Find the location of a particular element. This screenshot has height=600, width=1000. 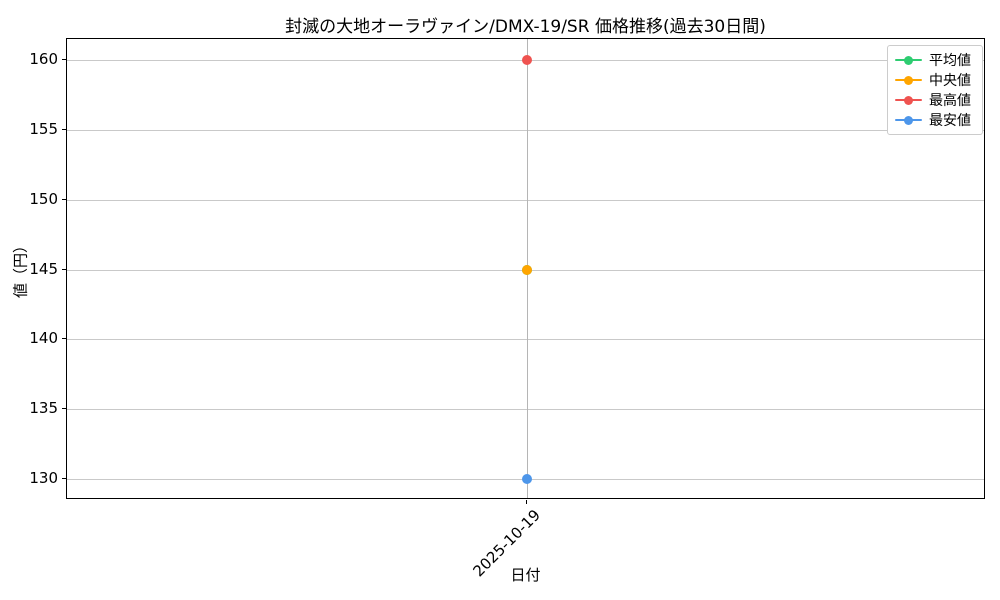

legend-item-min: 最安値 is located at coordinates (935, 120).